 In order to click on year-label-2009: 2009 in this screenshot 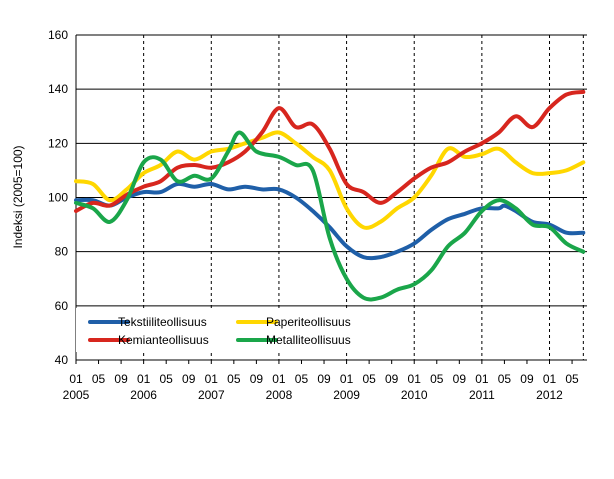, I will do `click(346, 395)`.